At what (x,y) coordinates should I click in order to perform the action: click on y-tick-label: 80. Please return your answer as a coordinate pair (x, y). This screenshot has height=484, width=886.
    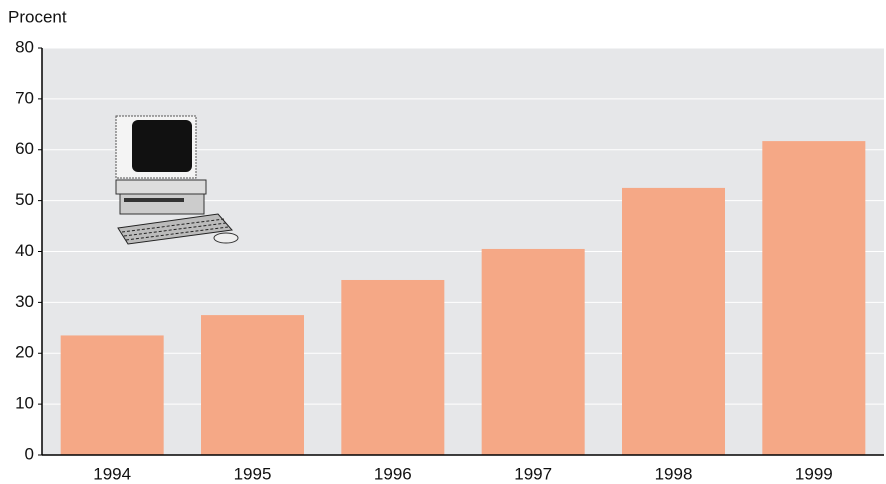
    Looking at the image, I should click on (24, 46).